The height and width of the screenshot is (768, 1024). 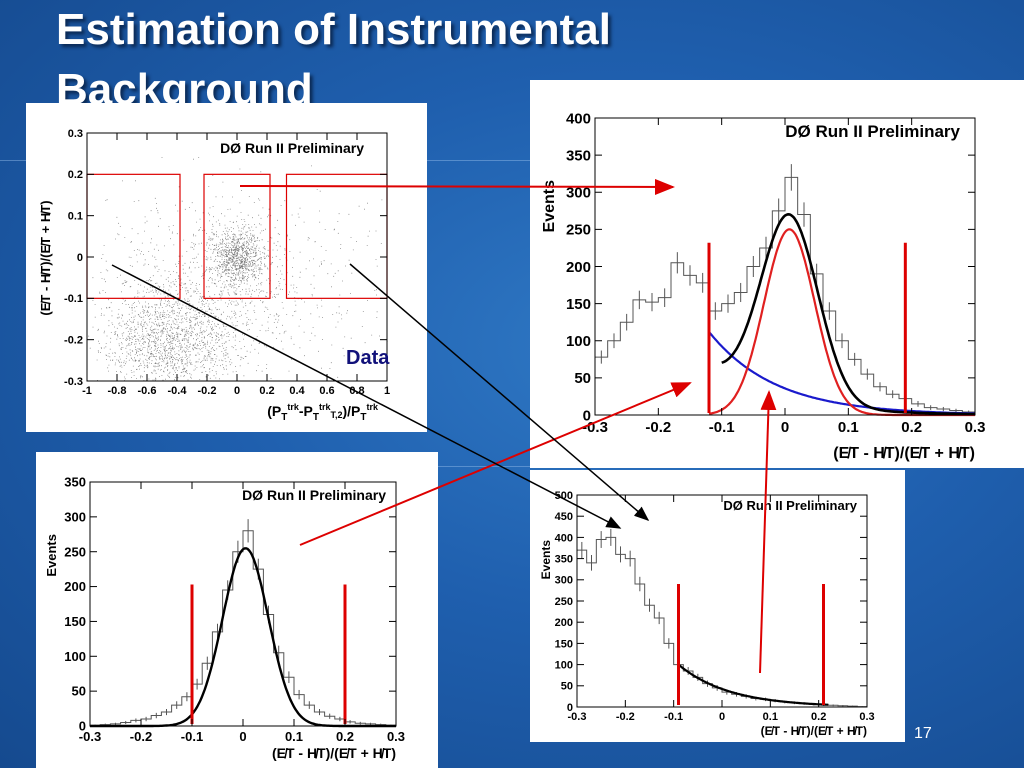 What do you see at coordinates (923, 733) in the screenshot?
I see `slide-number: 17` at bounding box center [923, 733].